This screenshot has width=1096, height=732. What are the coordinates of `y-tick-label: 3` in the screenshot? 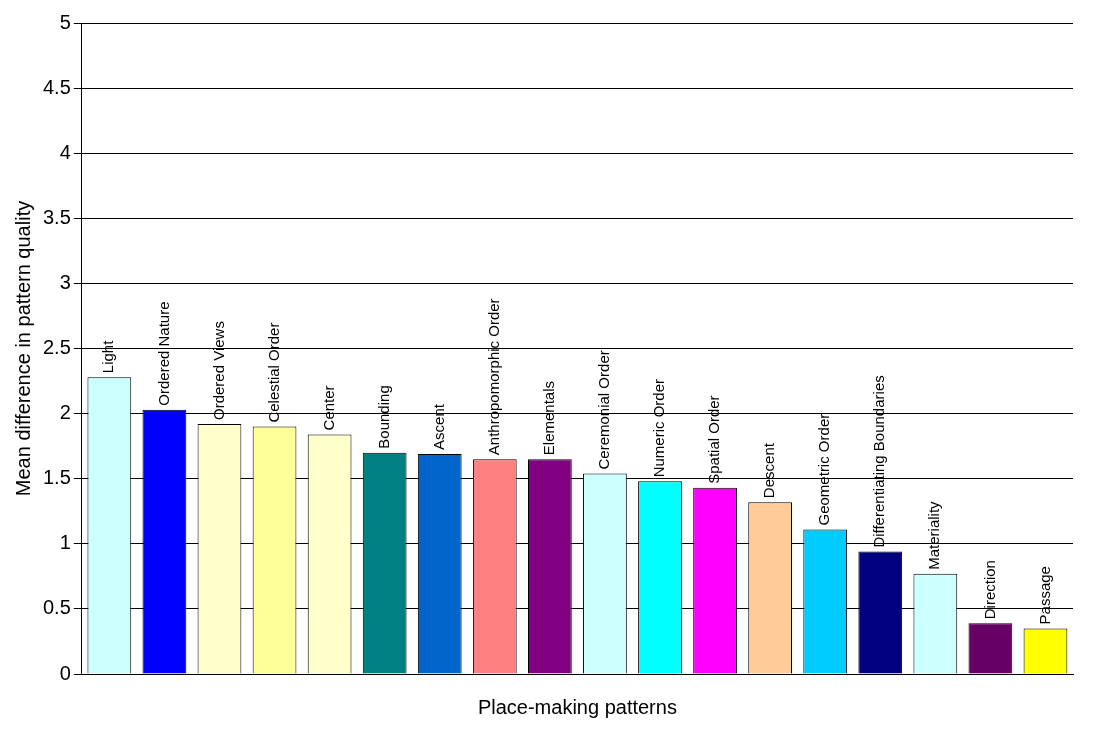 It's located at (65, 281).